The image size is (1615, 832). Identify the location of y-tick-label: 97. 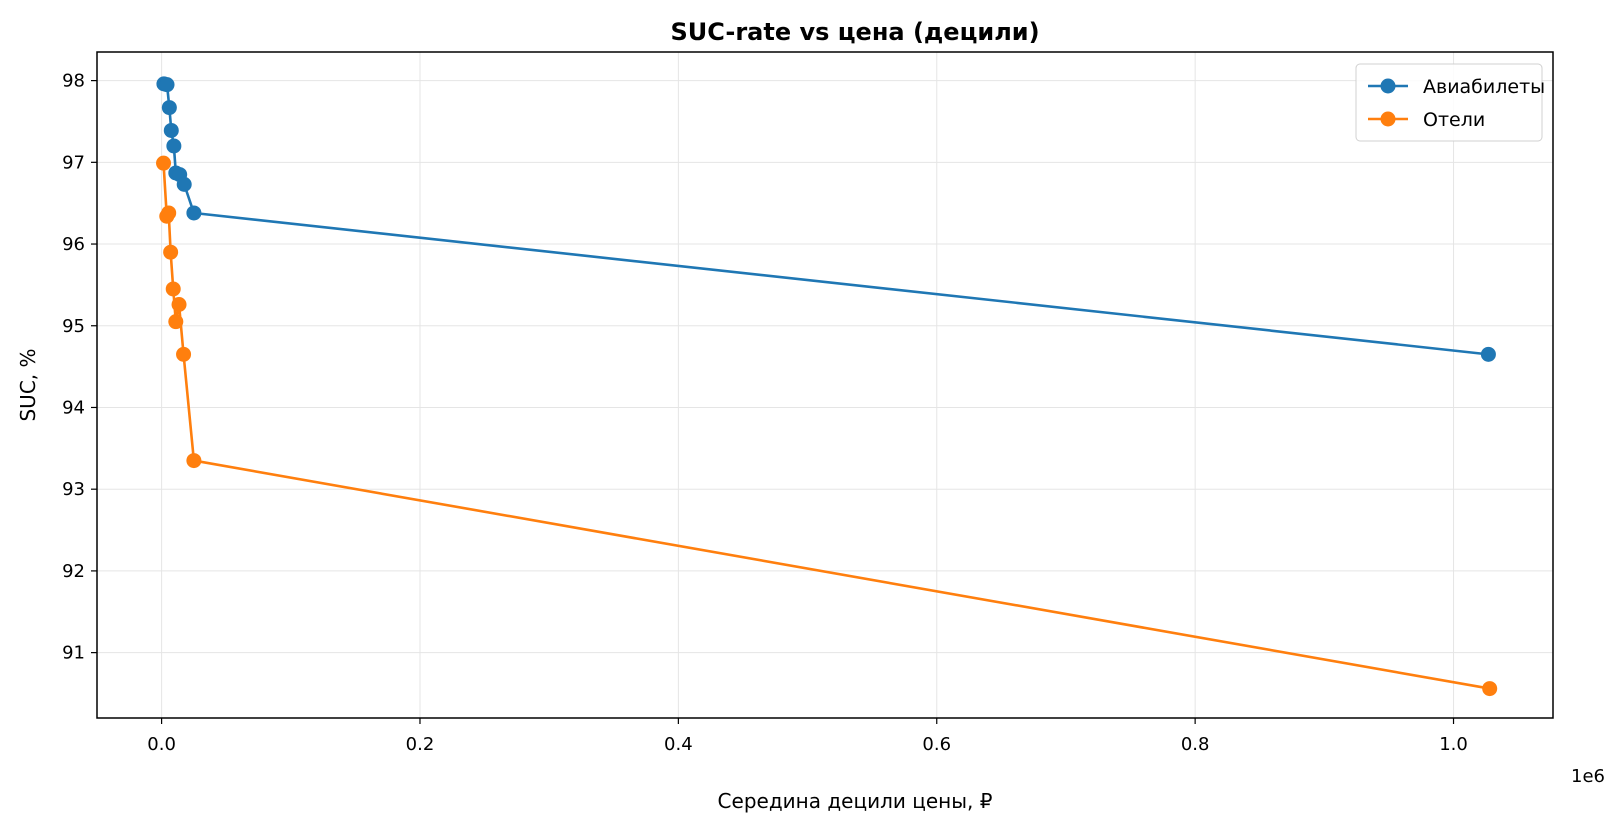
(73, 162).